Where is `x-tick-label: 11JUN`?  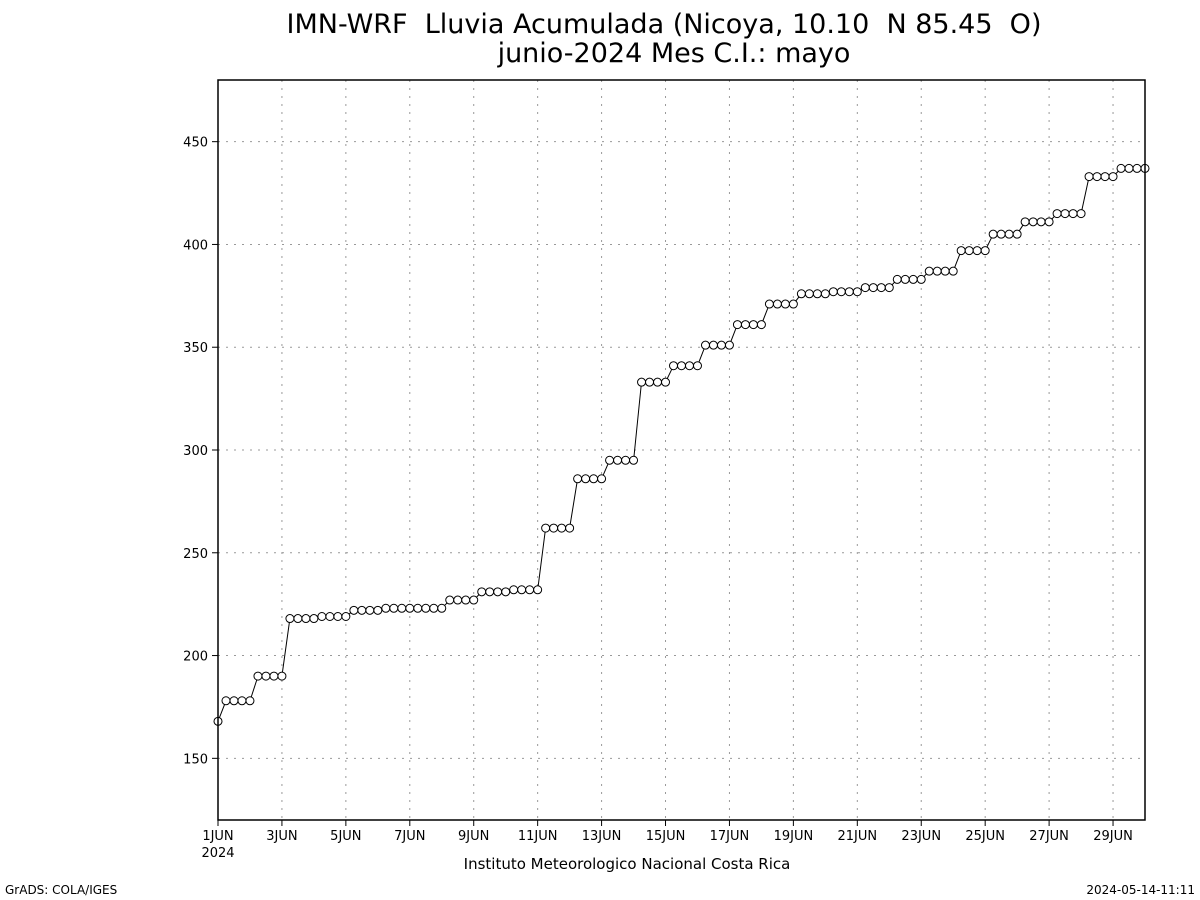
x-tick-label: 11JUN is located at coordinates (538, 836).